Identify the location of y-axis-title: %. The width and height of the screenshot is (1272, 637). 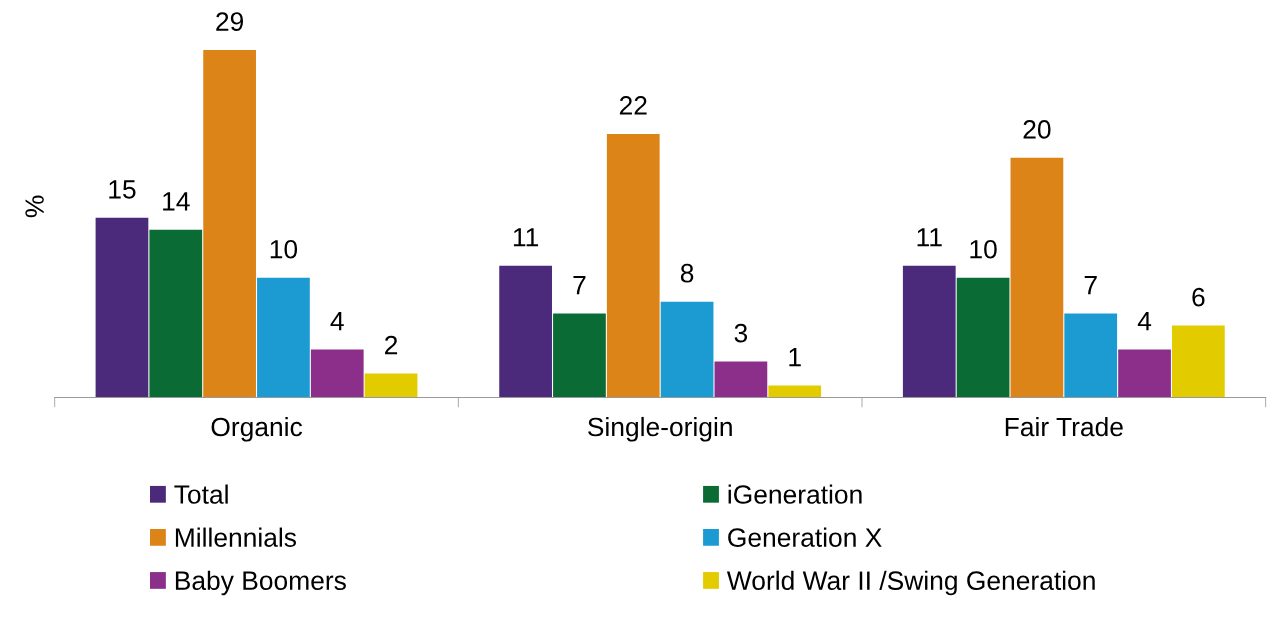
(34, 206).